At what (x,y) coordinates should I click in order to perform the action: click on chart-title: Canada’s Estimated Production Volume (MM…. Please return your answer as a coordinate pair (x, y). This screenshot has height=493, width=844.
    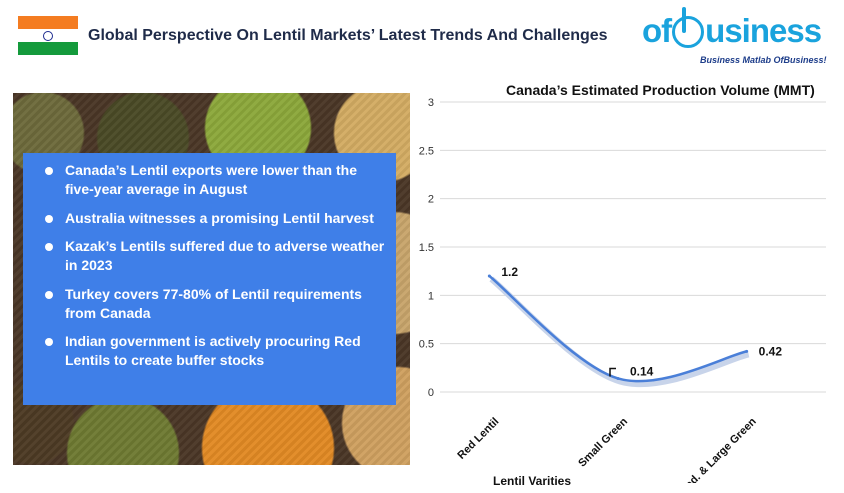
    Looking at the image, I should click on (660, 90).